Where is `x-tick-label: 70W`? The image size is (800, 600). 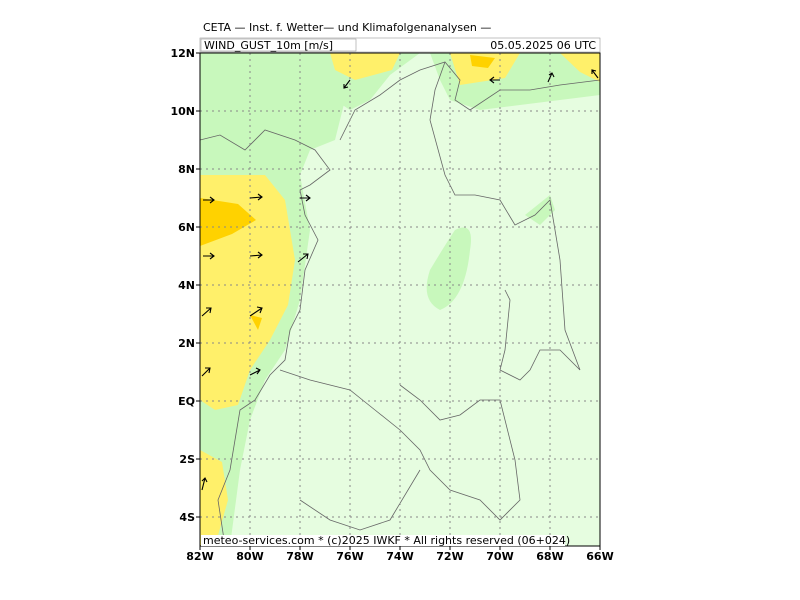 x-tick-label: 70W is located at coordinates (499, 556).